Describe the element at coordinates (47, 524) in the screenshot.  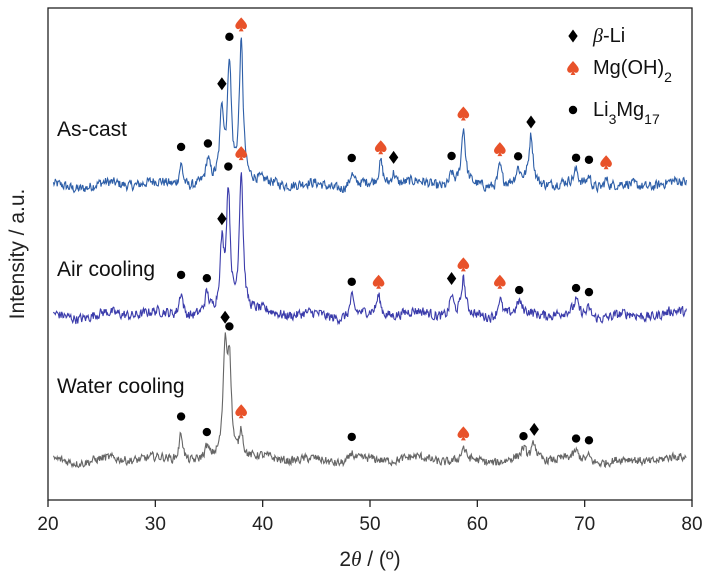
I see `x-tick-label-20: 20` at that location.